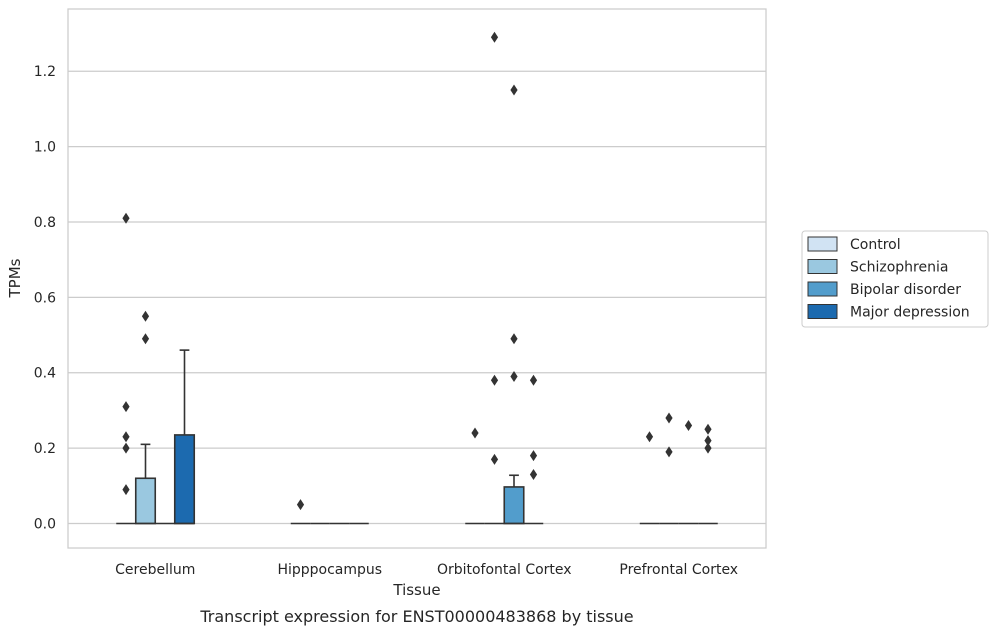  What do you see at coordinates (504, 570) in the screenshot?
I see `x-tick-label: Orbitofontal Cortex` at bounding box center [504, 570].